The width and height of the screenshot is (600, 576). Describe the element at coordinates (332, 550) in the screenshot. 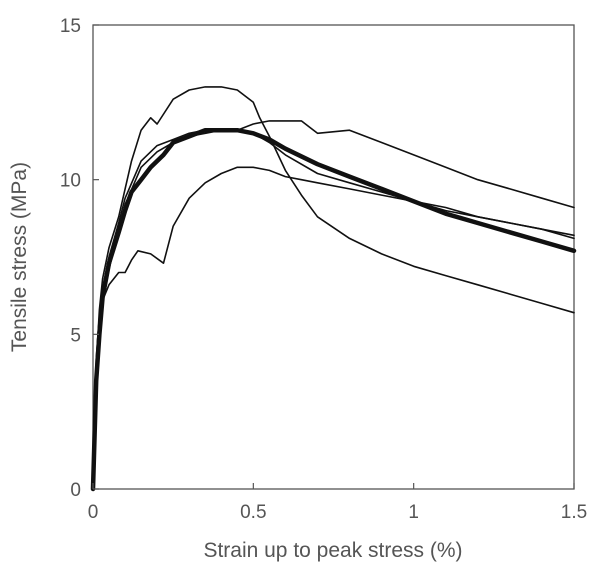

I see `x-axis-title: Strain up to peak stress (%)` at that location.